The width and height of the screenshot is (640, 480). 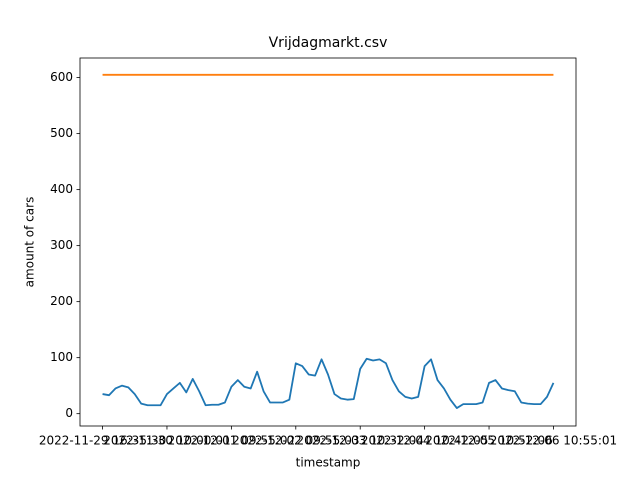 What do you see at coordinates (61, 189) in the screenshot?
I see `y-tick-label: 400` at bounding box center [61, 189].